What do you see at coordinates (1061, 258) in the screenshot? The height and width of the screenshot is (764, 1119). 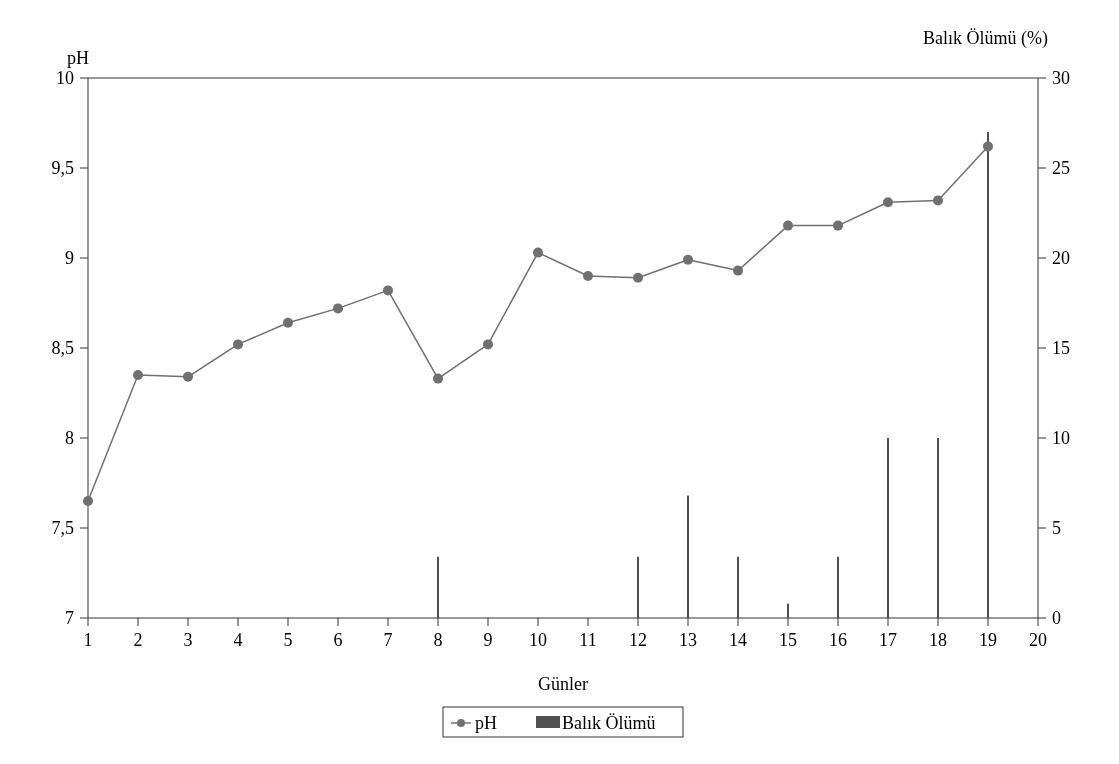 I see `y2-tick-label: 20` at bounding box center [1061, 258].